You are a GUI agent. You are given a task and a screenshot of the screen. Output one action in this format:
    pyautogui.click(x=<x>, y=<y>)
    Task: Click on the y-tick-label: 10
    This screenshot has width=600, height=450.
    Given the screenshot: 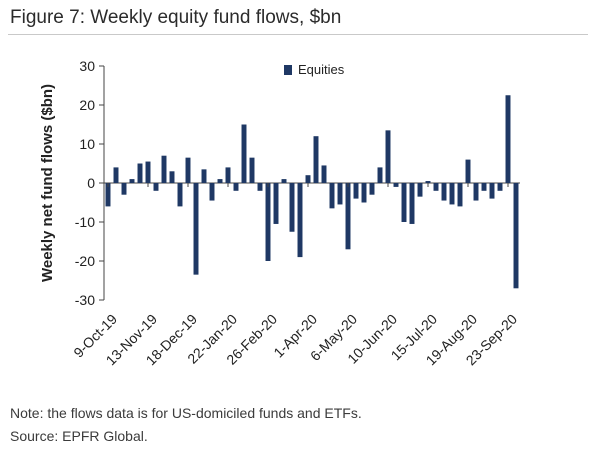 What is the action you would take?
    pyautogui.click(x=87, y=144)
    